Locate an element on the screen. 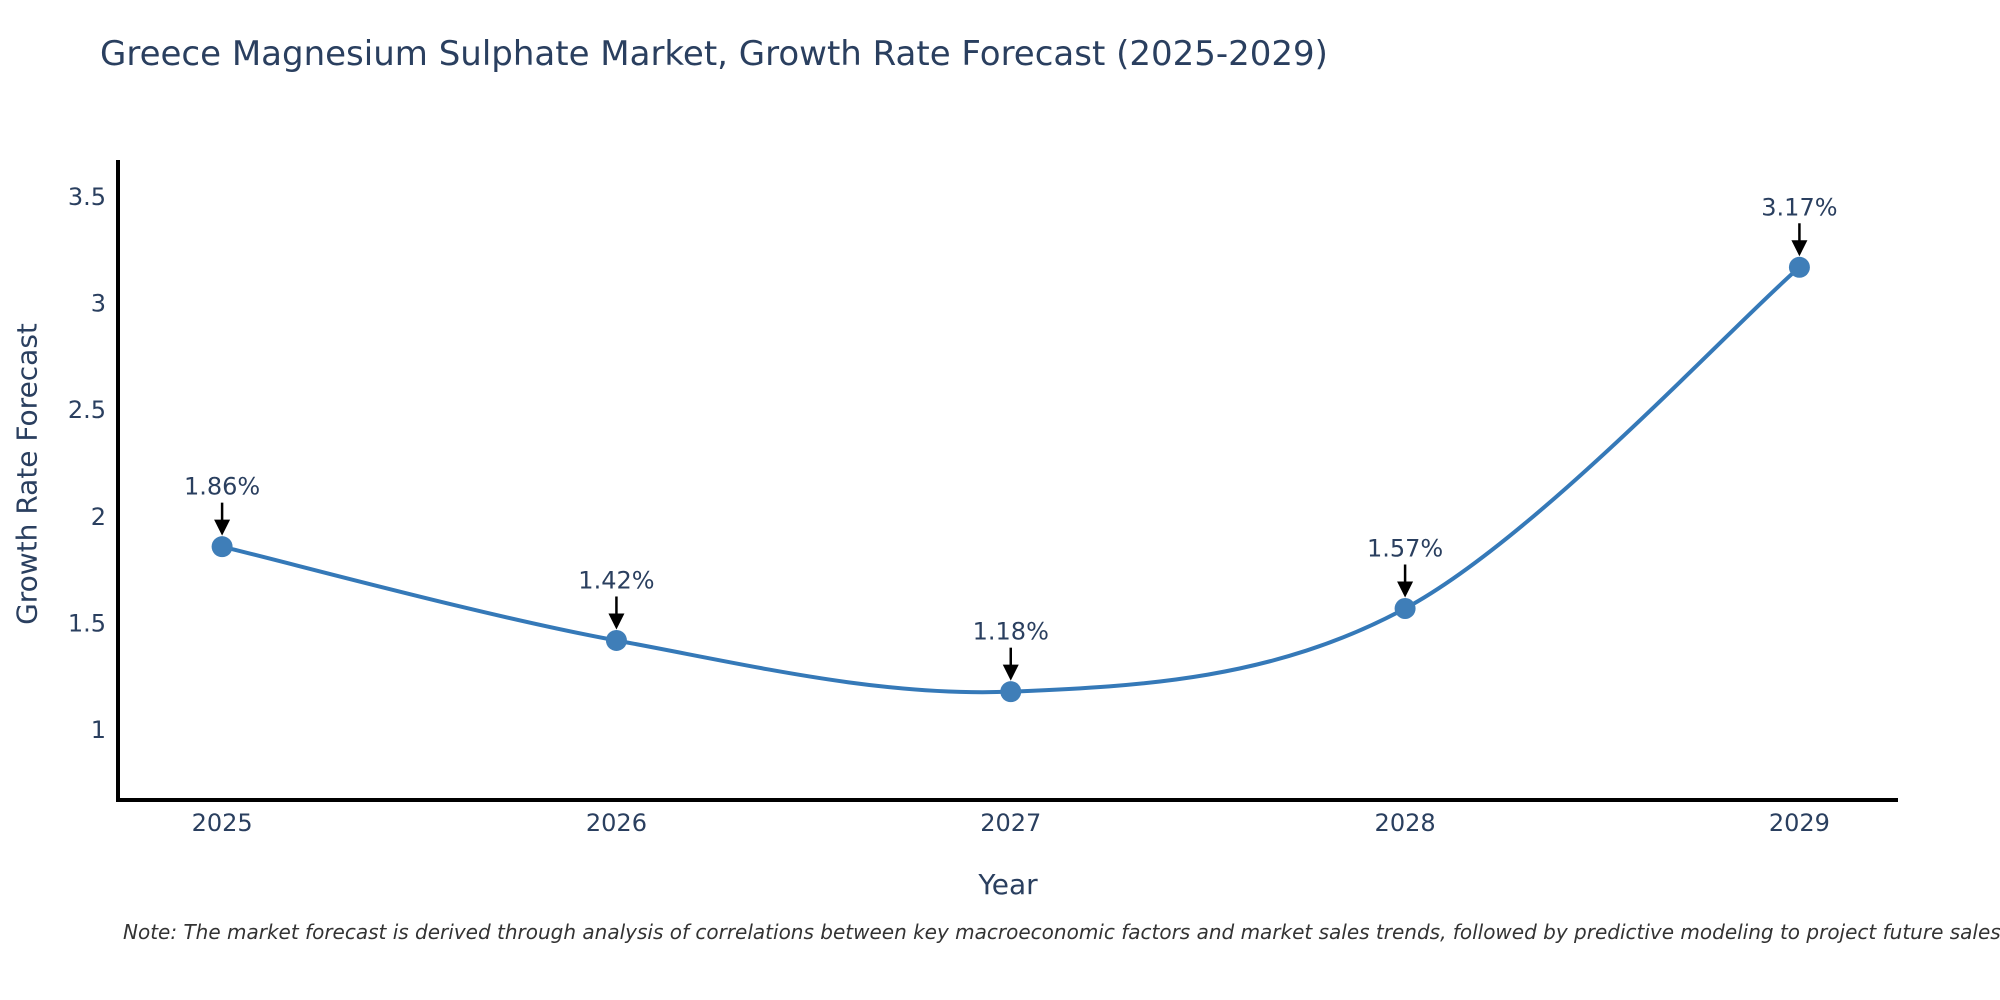  y-tick-label: 2.5 is located at coordinates (87, 410).